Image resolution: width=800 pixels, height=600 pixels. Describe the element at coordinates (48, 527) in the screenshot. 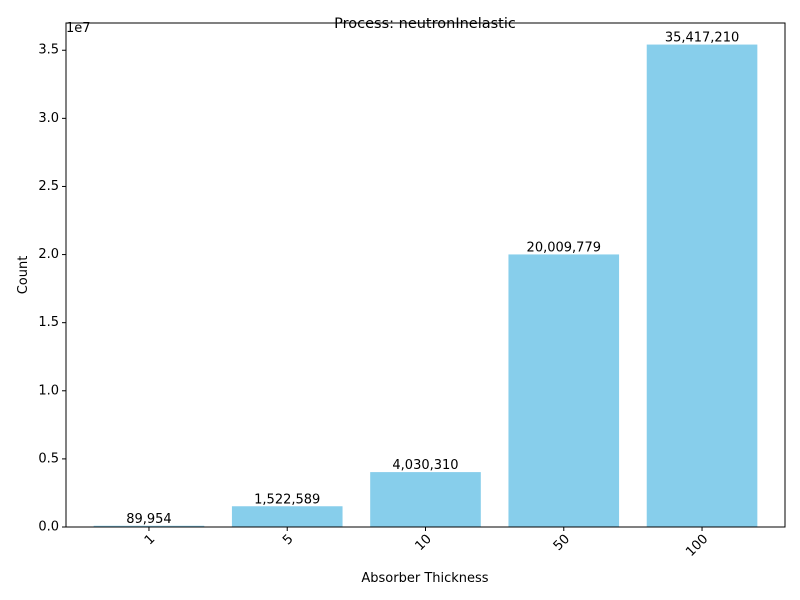

I see `y-tick-label: 0.0` at that location.